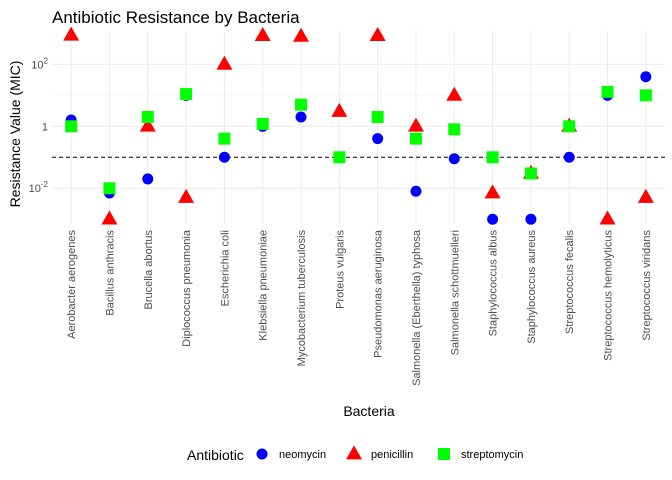 The image size is (672, 480). Describe the element at coordinates (302, 455) in the screenshot. I see `neomycin-legend-label: neomycin` at that location.